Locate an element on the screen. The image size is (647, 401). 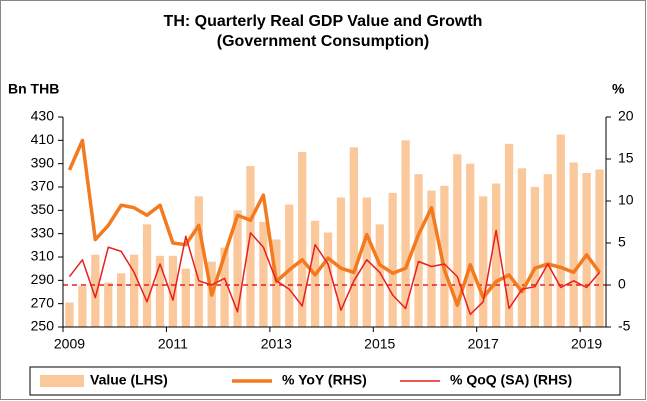
x-tick-label: 2011 is located at coordinates (173, 344).